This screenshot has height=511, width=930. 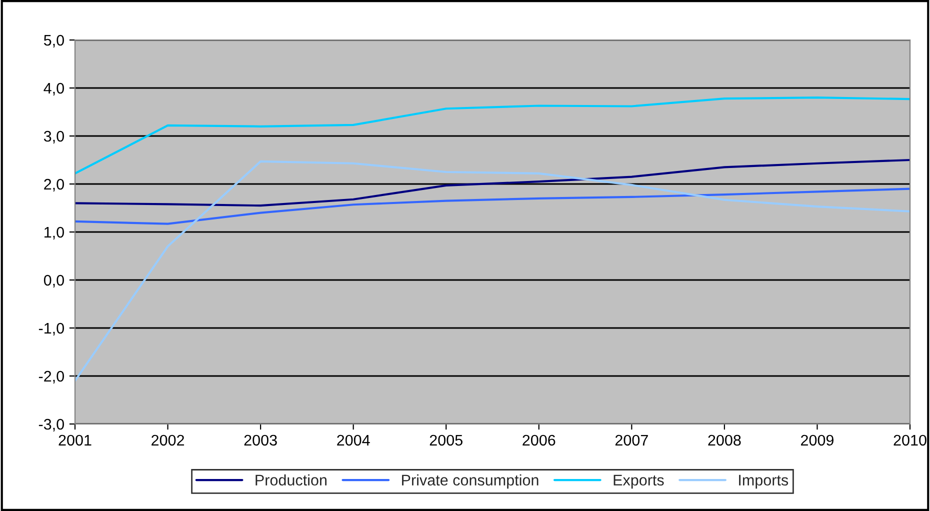 What do you see at coordinates (470, 481) in the screenshot?
I see `legend-label: Private consumption` at bounding box center [470, 481].